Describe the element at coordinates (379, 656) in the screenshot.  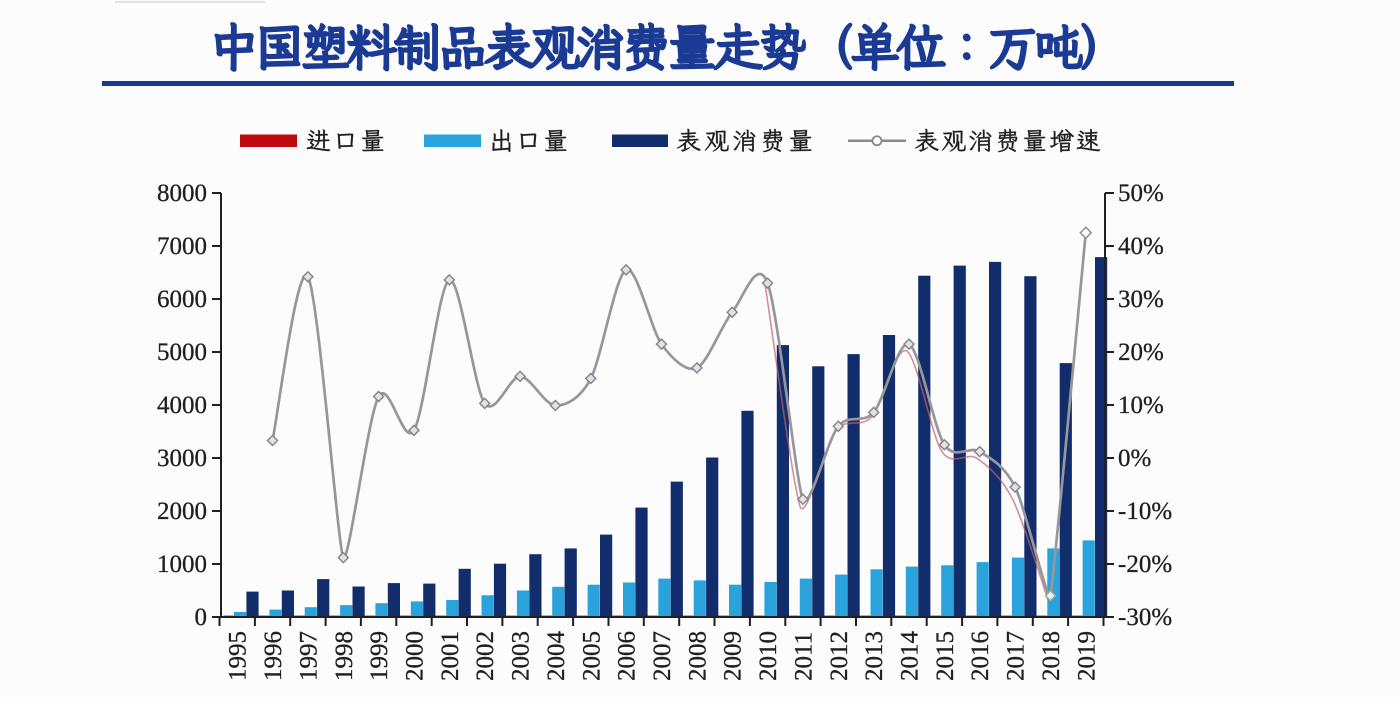
I see `svg-text: 1999` at that location.